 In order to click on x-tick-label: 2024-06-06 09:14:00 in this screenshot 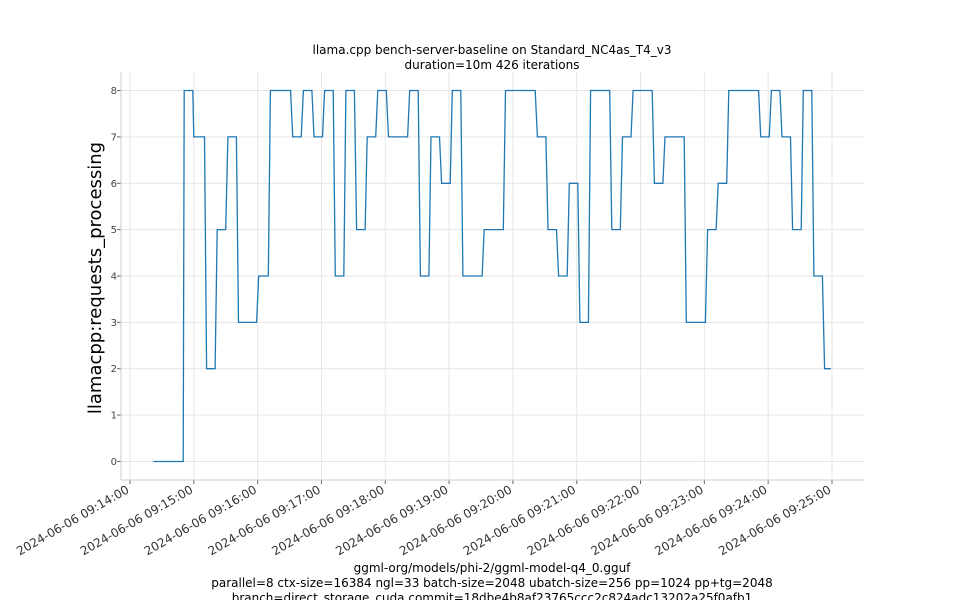, I will do `click(72, 520)`.